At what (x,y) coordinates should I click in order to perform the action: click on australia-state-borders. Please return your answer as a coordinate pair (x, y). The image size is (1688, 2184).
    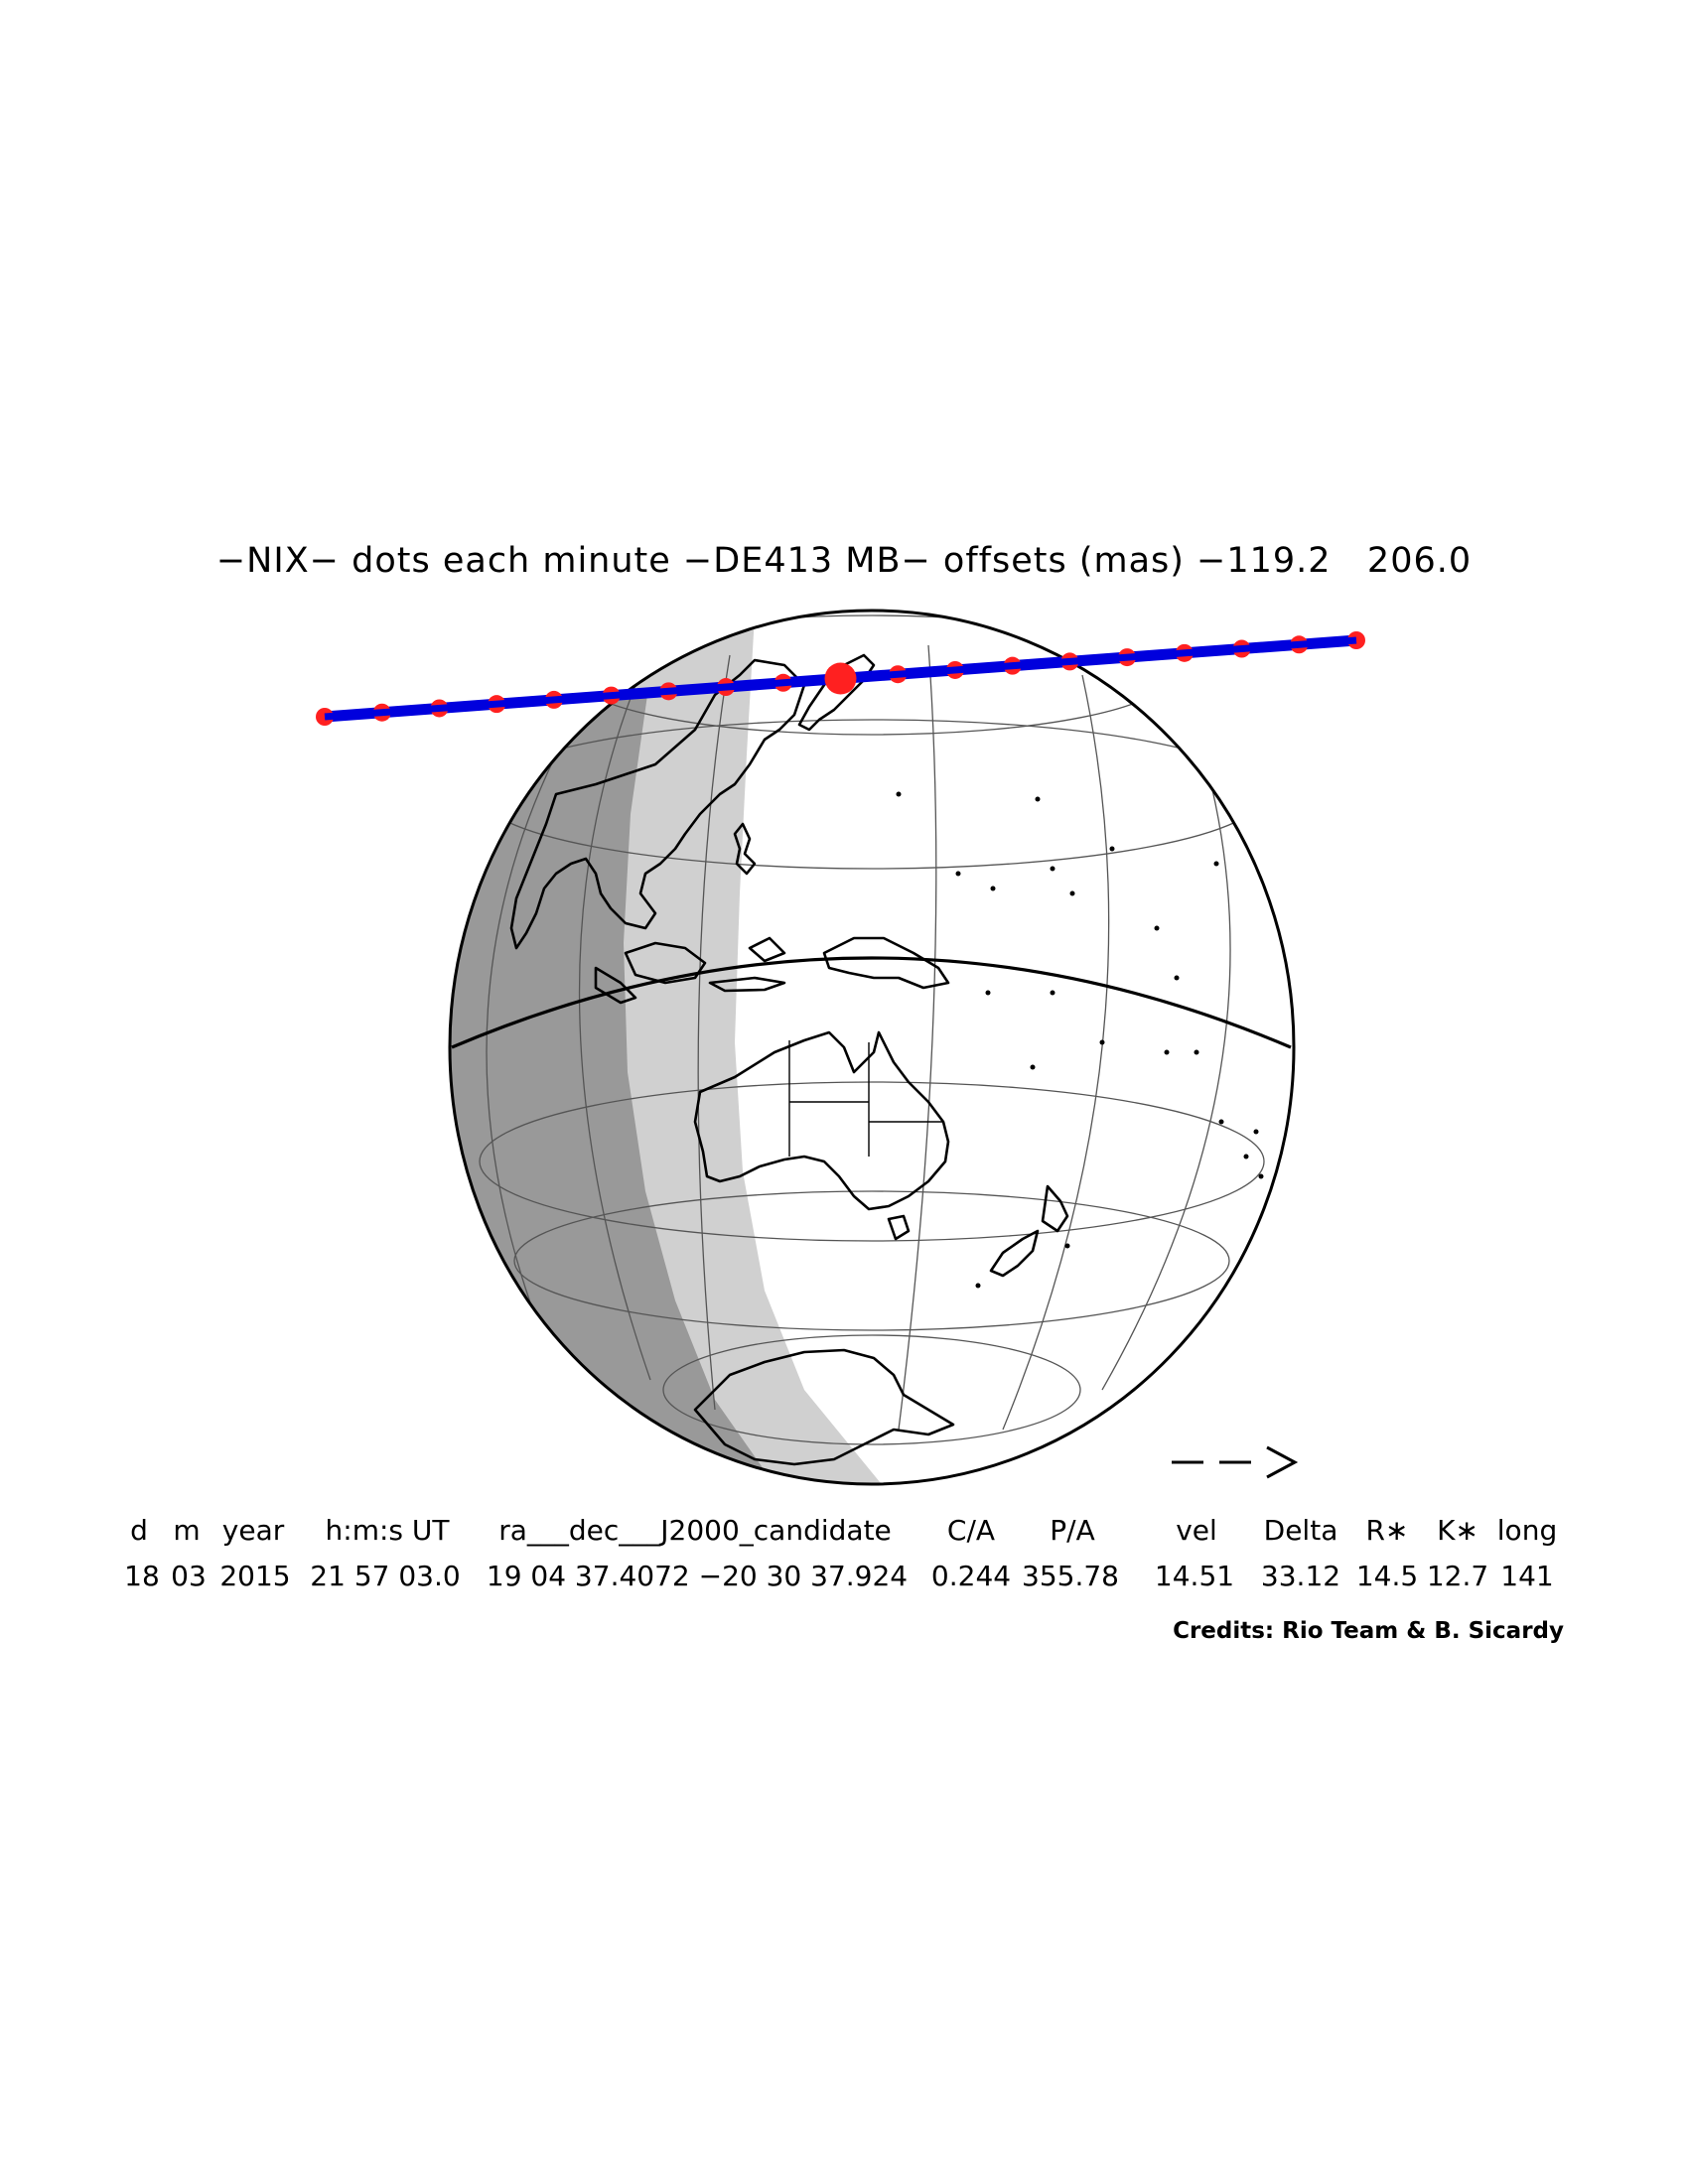
    Looking at the image, I should click on (865, 1098).